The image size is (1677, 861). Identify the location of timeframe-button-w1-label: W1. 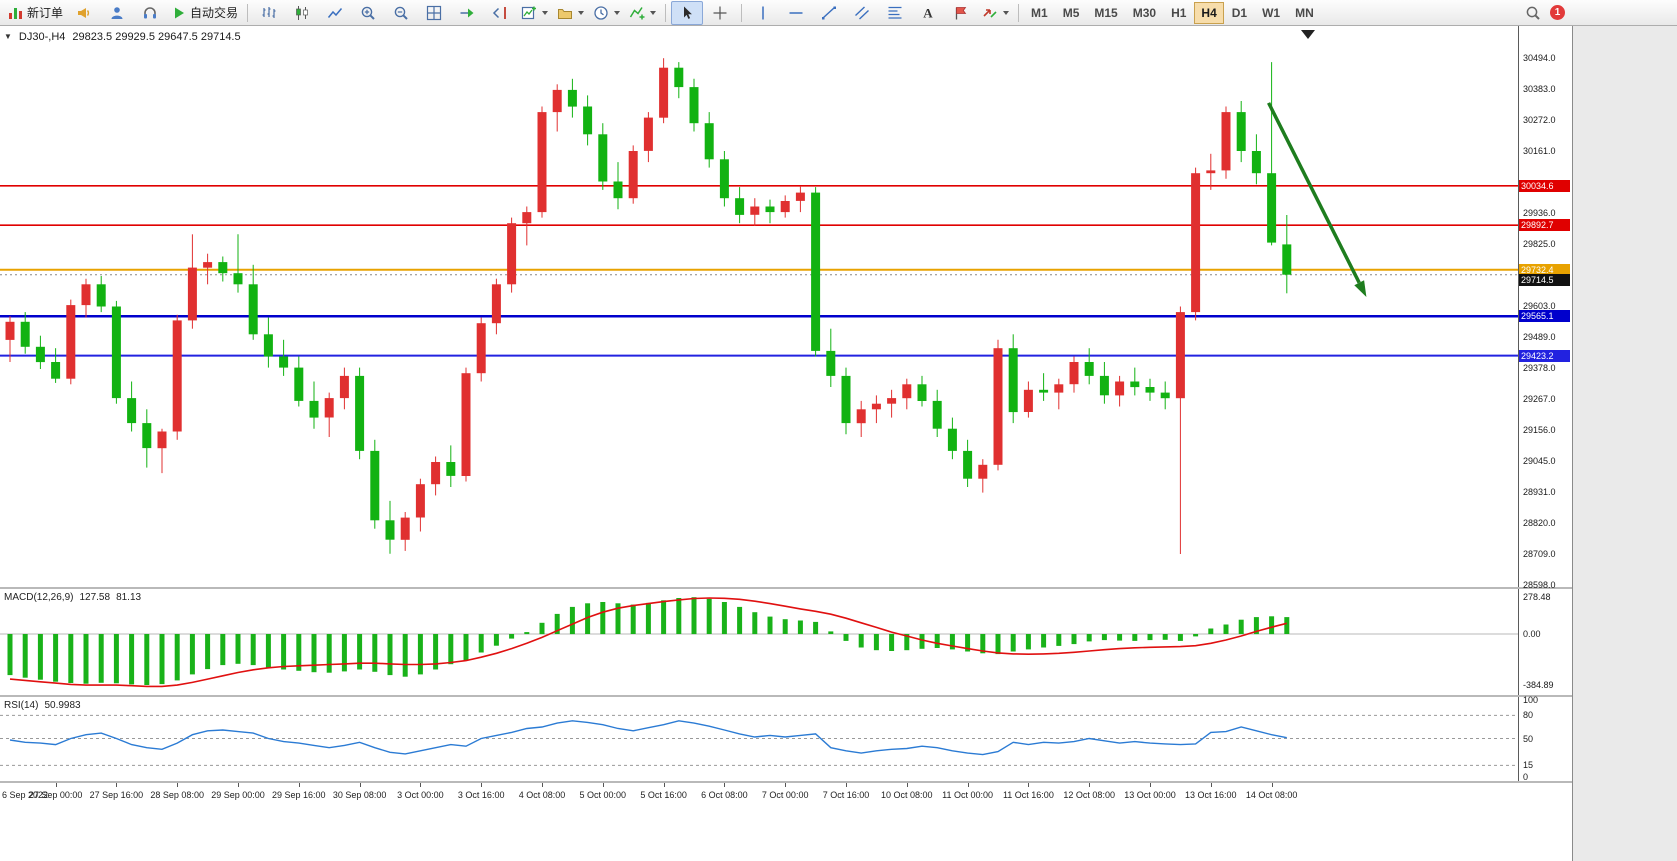
(1271, 12).